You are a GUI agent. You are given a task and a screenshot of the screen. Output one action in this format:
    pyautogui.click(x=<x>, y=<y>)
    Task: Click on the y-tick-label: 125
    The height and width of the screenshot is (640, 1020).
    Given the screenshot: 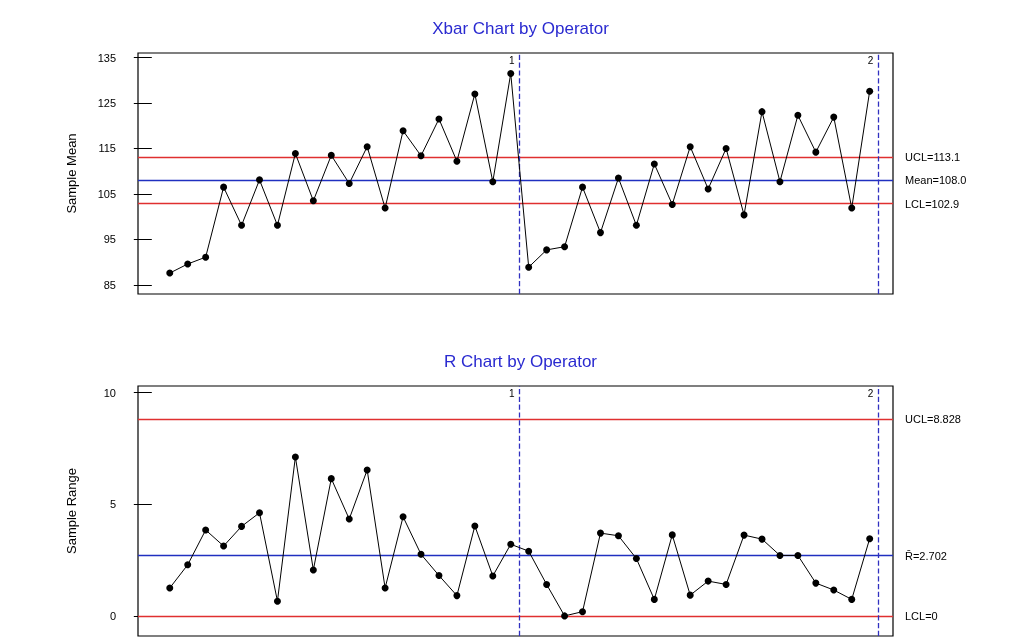 What is the action you would take?
    pyautogui.click(x=106, y=103)
    